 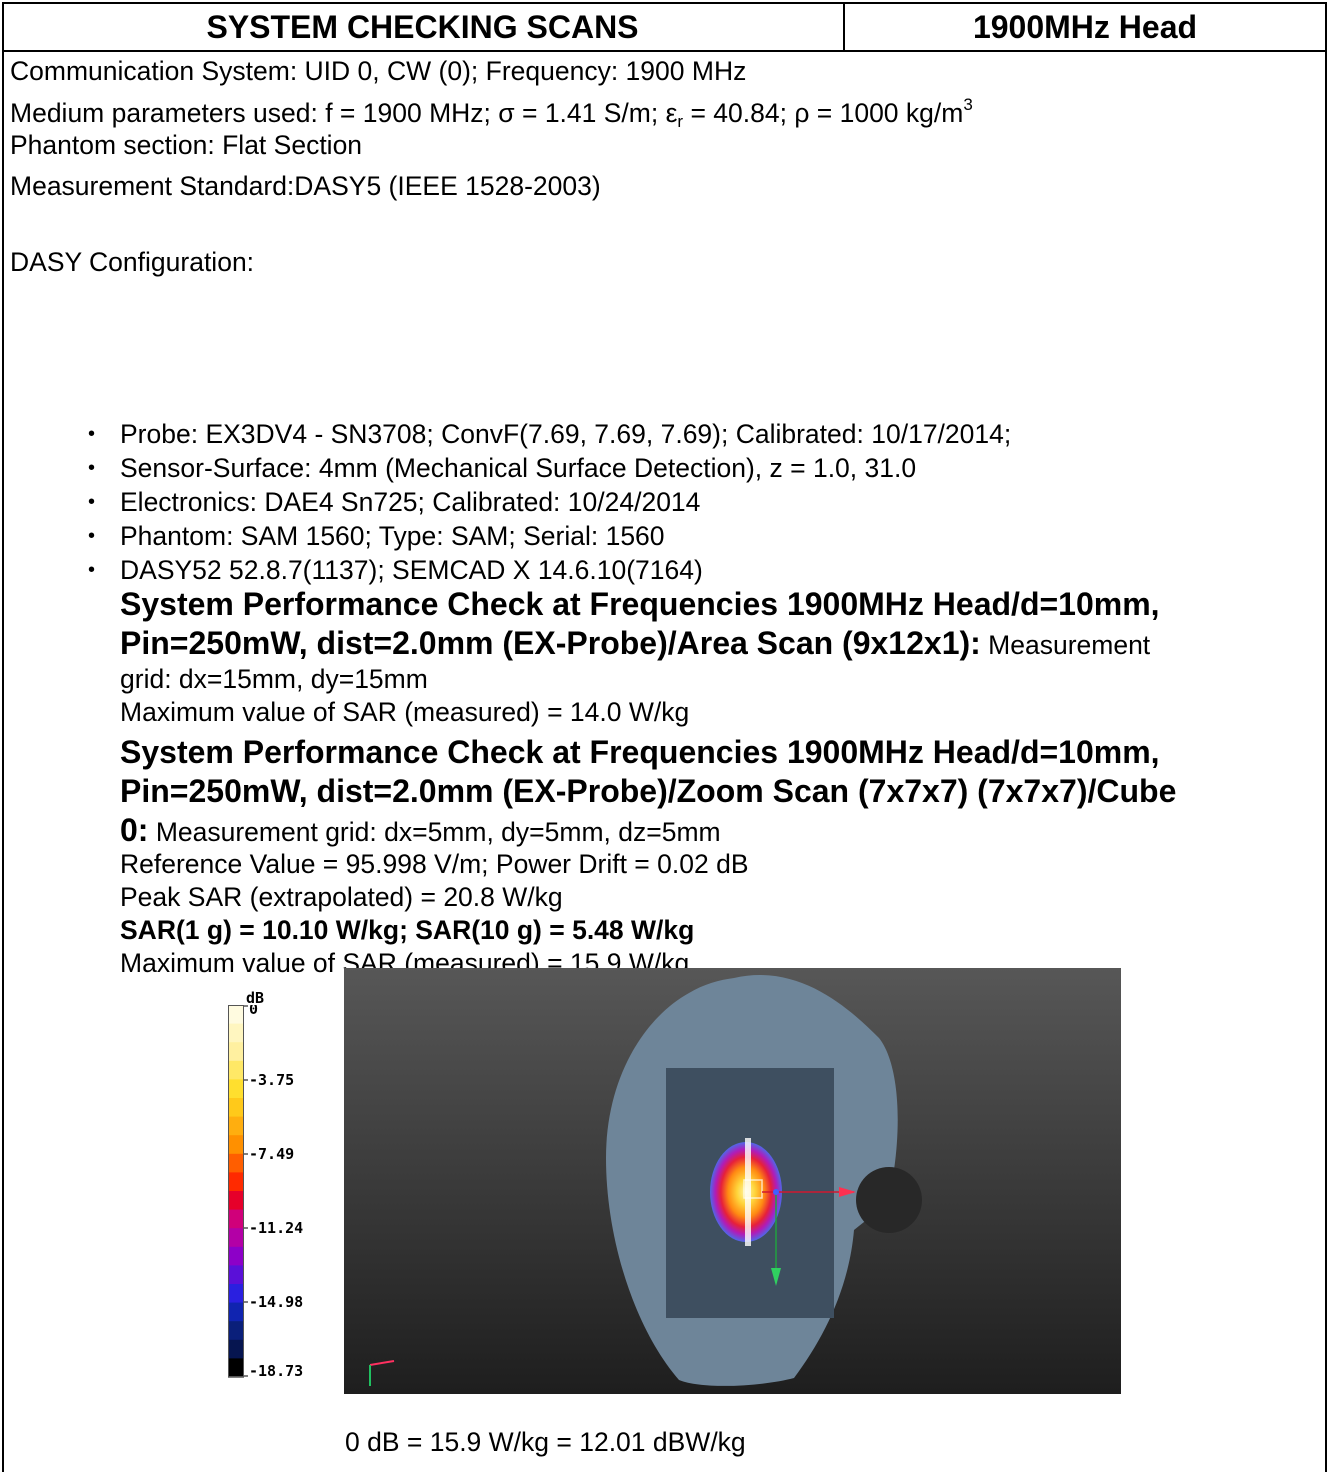 I want to click on hotspot-center-line, so click(x=748, y=1192).